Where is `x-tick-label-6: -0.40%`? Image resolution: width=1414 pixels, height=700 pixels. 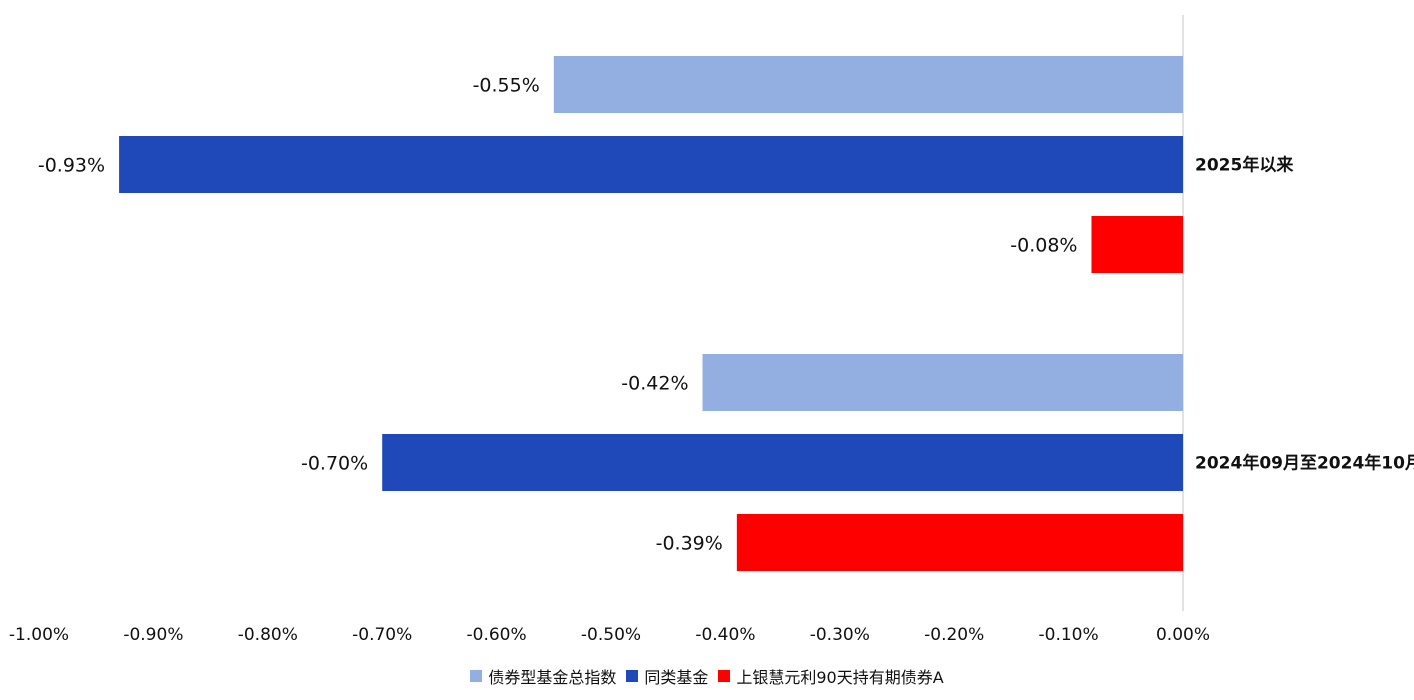
x-tick-label-6: -0.40% is located at coordinates (725, 635).